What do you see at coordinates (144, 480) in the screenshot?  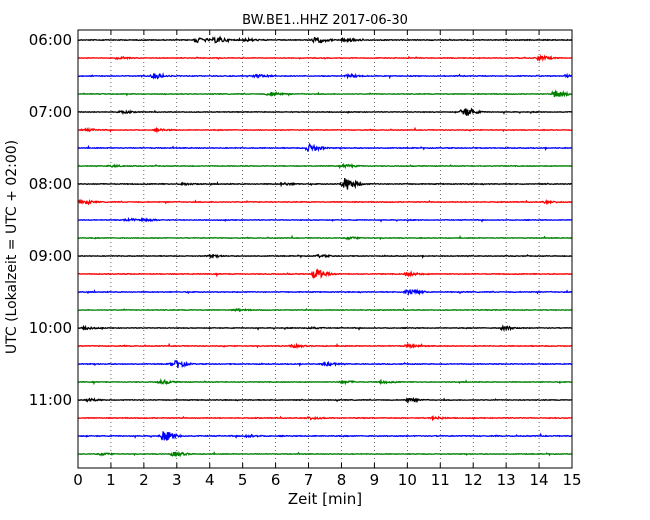 I see `x-tick-label: 2` at bounding box center [144, 480].